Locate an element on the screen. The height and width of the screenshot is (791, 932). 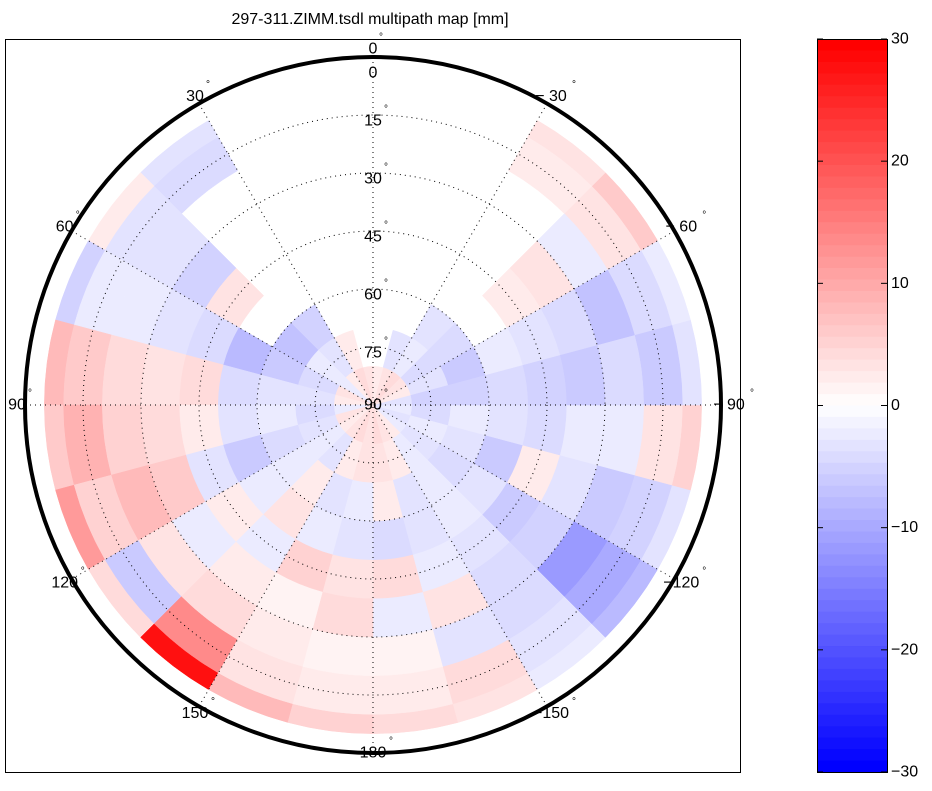
colorbar-tick-label: −10 is located at coordinates (904, 527).